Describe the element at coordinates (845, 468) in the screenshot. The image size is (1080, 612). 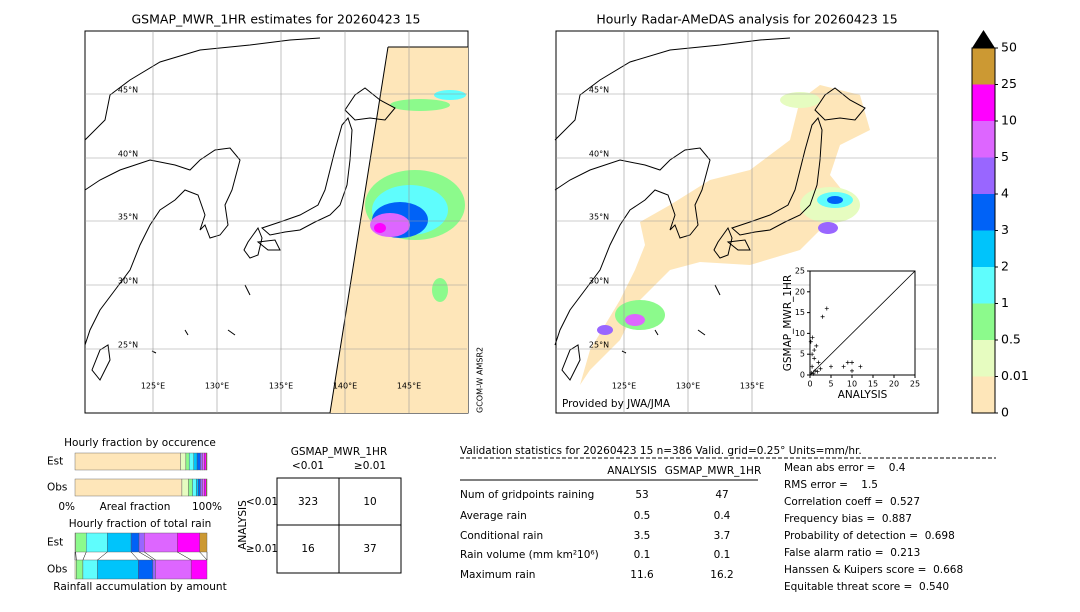
I see `stat-line: Mean abs error = 0.4` at that location.